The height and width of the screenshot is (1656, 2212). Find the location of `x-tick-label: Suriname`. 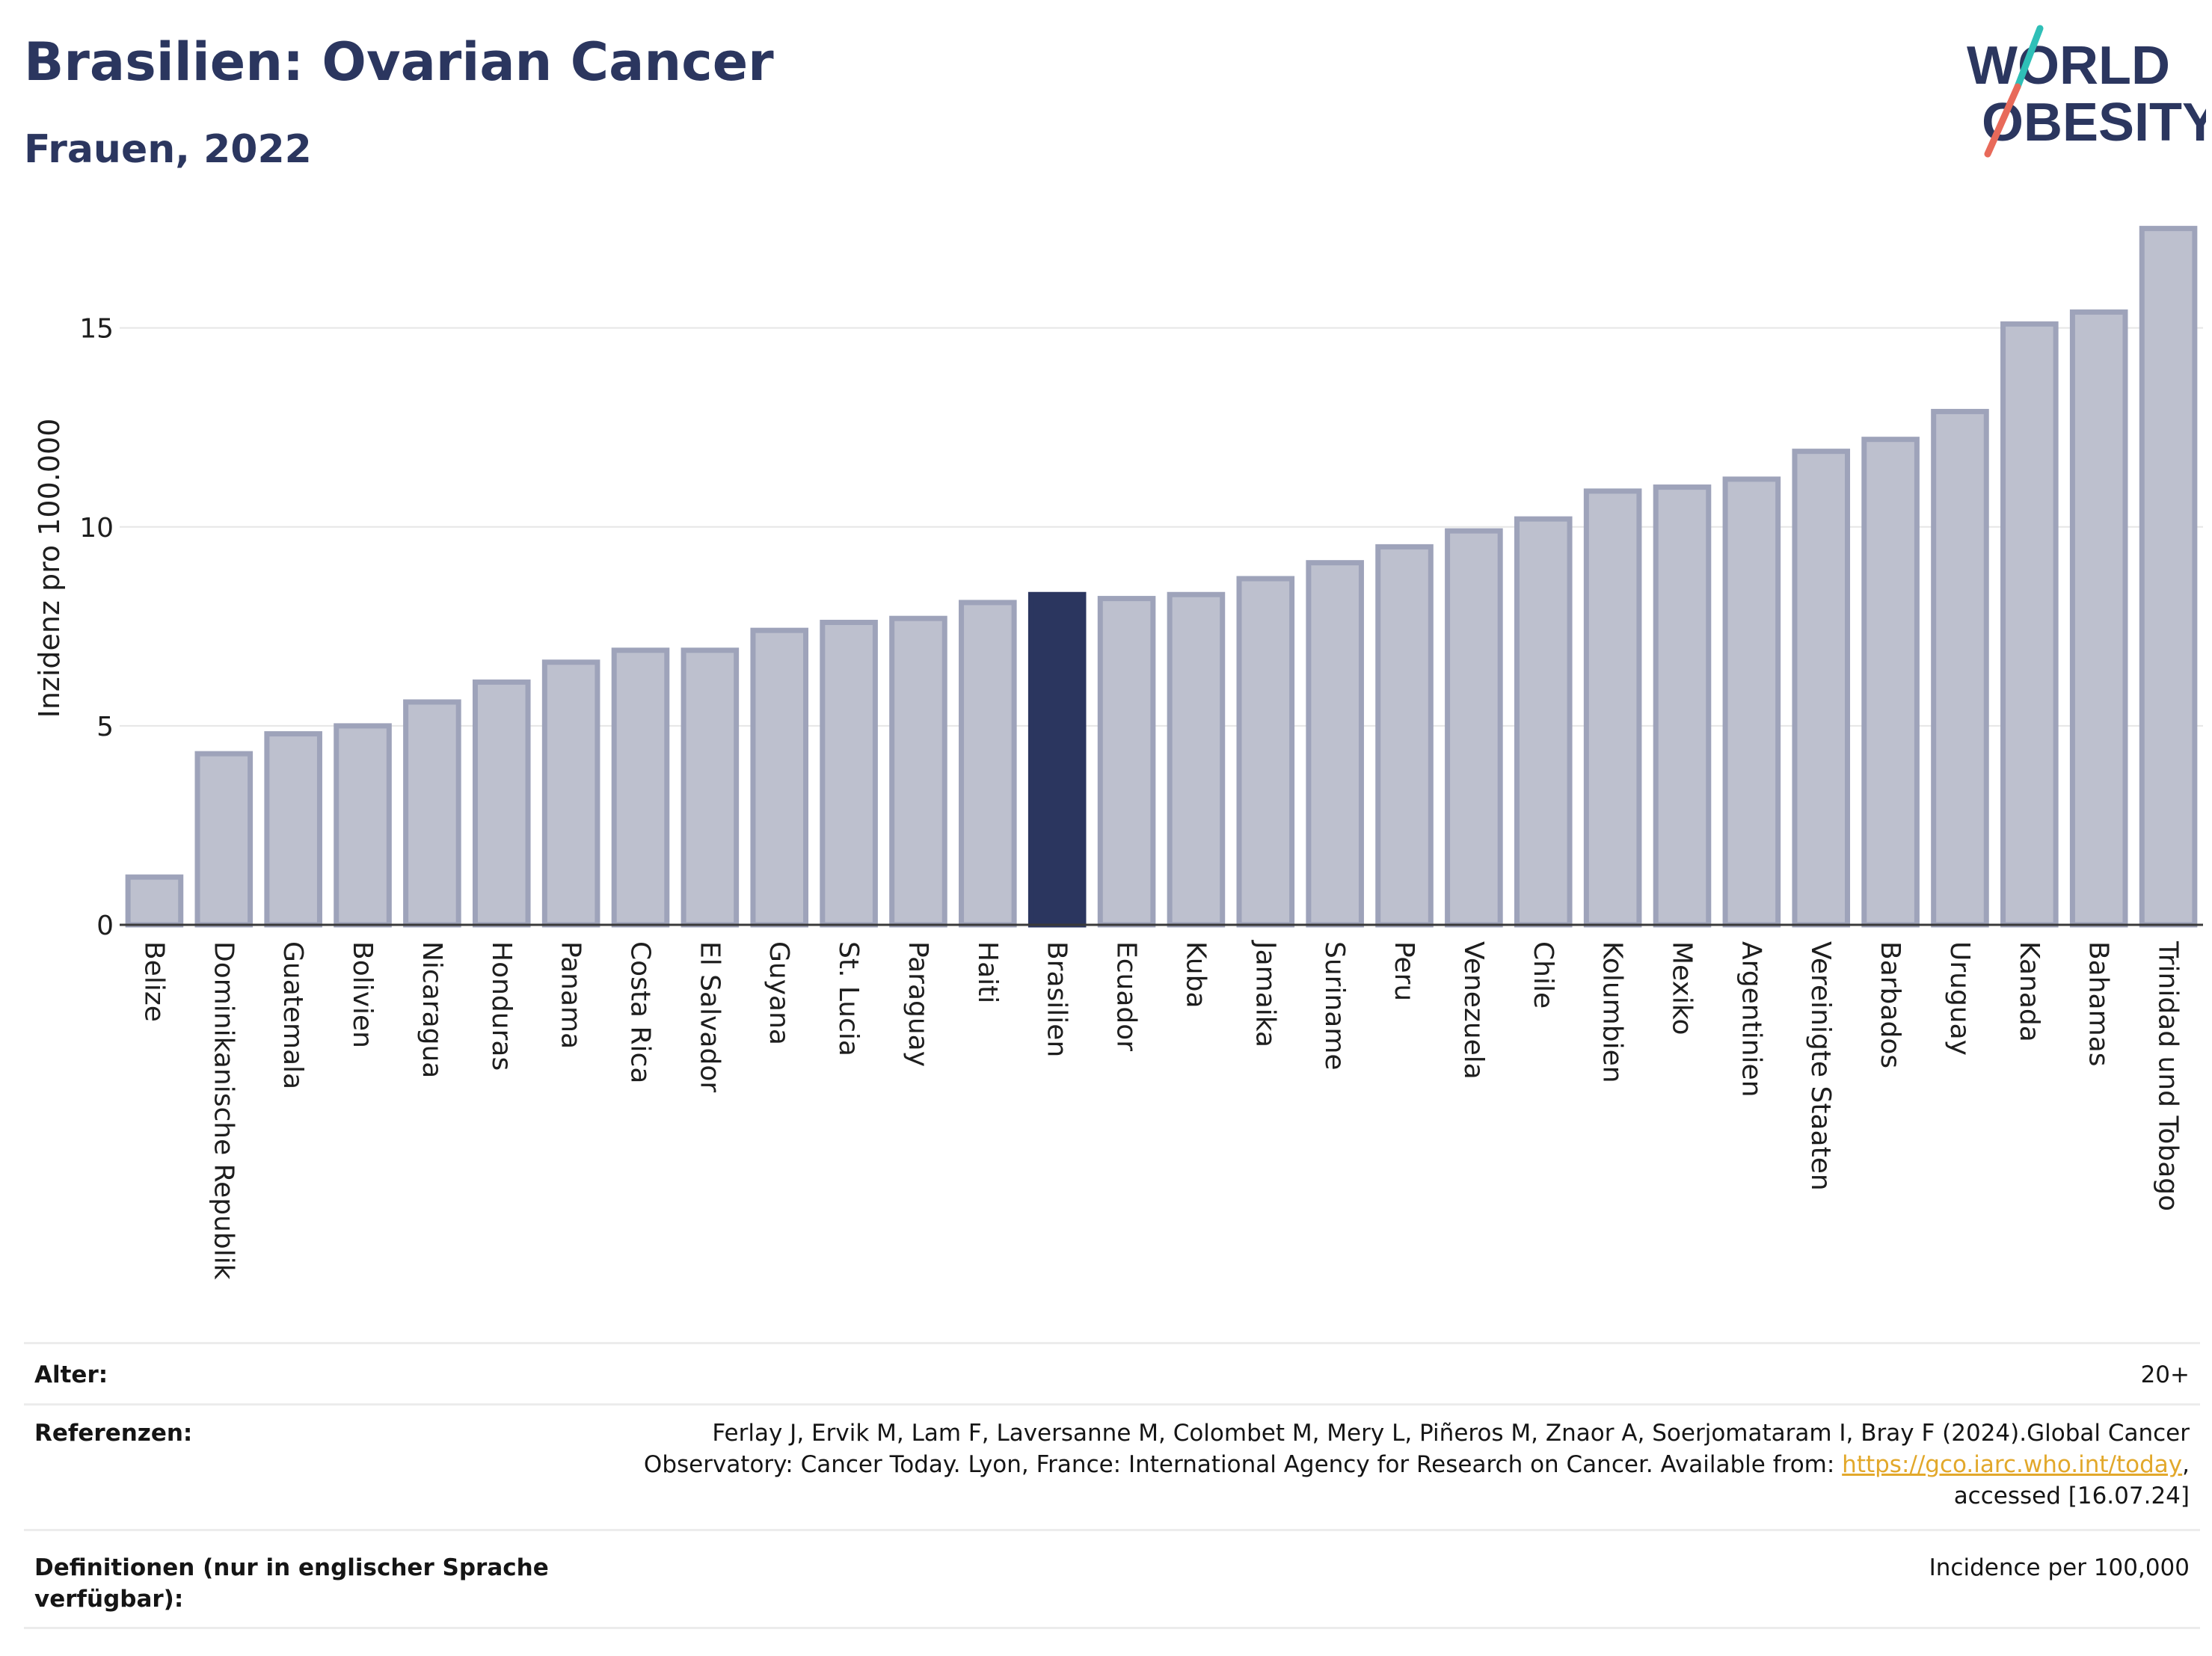

x-tick-label: Suriname is located at coordinates (1334, 1006).